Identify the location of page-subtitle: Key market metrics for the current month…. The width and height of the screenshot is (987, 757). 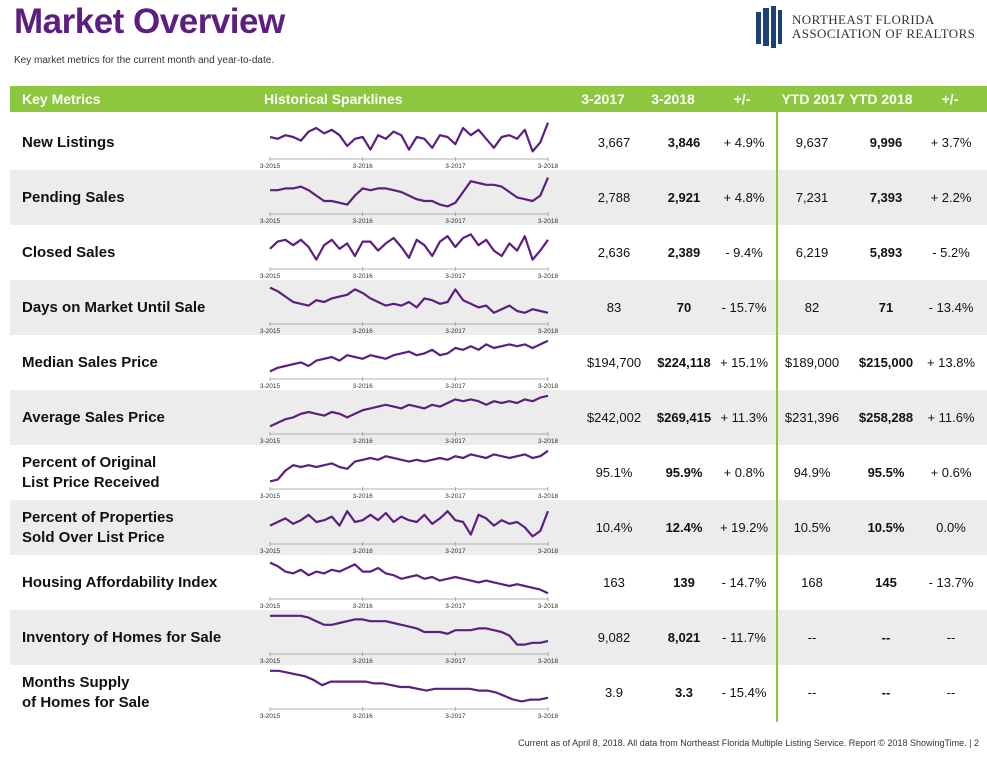
(144, 60).